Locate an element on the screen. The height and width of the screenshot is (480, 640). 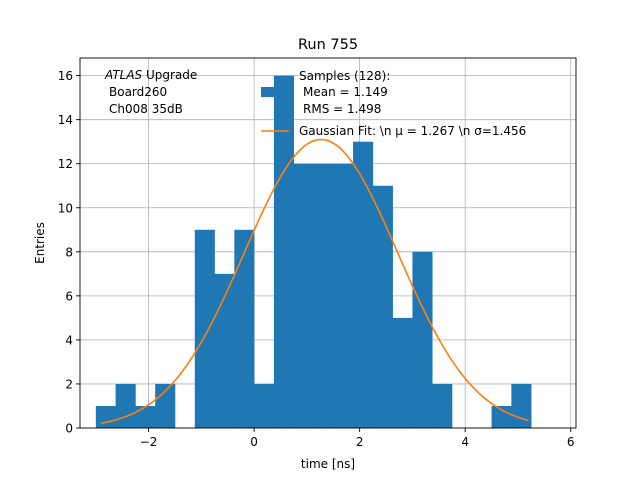
y-tick-label: 14 is located at coordinates (65, 120).